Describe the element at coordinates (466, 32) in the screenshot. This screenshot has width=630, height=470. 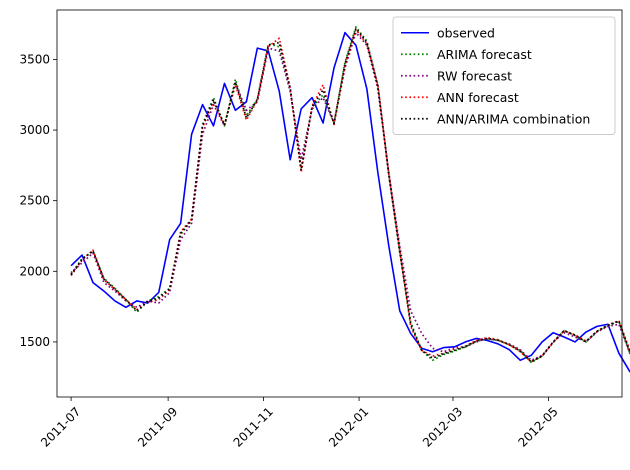
I see `legend-label-0: observed` at that location.